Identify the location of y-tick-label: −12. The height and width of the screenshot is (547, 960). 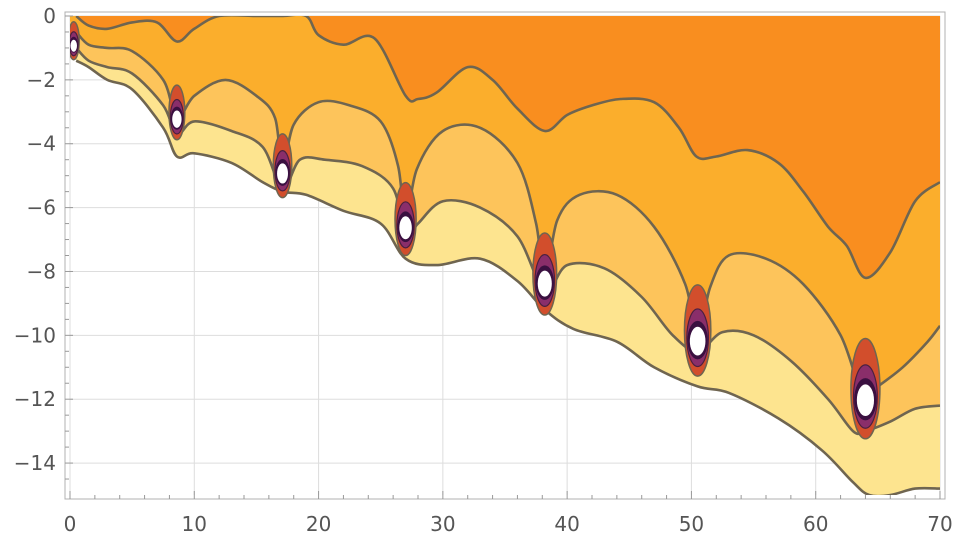
(35, 399).